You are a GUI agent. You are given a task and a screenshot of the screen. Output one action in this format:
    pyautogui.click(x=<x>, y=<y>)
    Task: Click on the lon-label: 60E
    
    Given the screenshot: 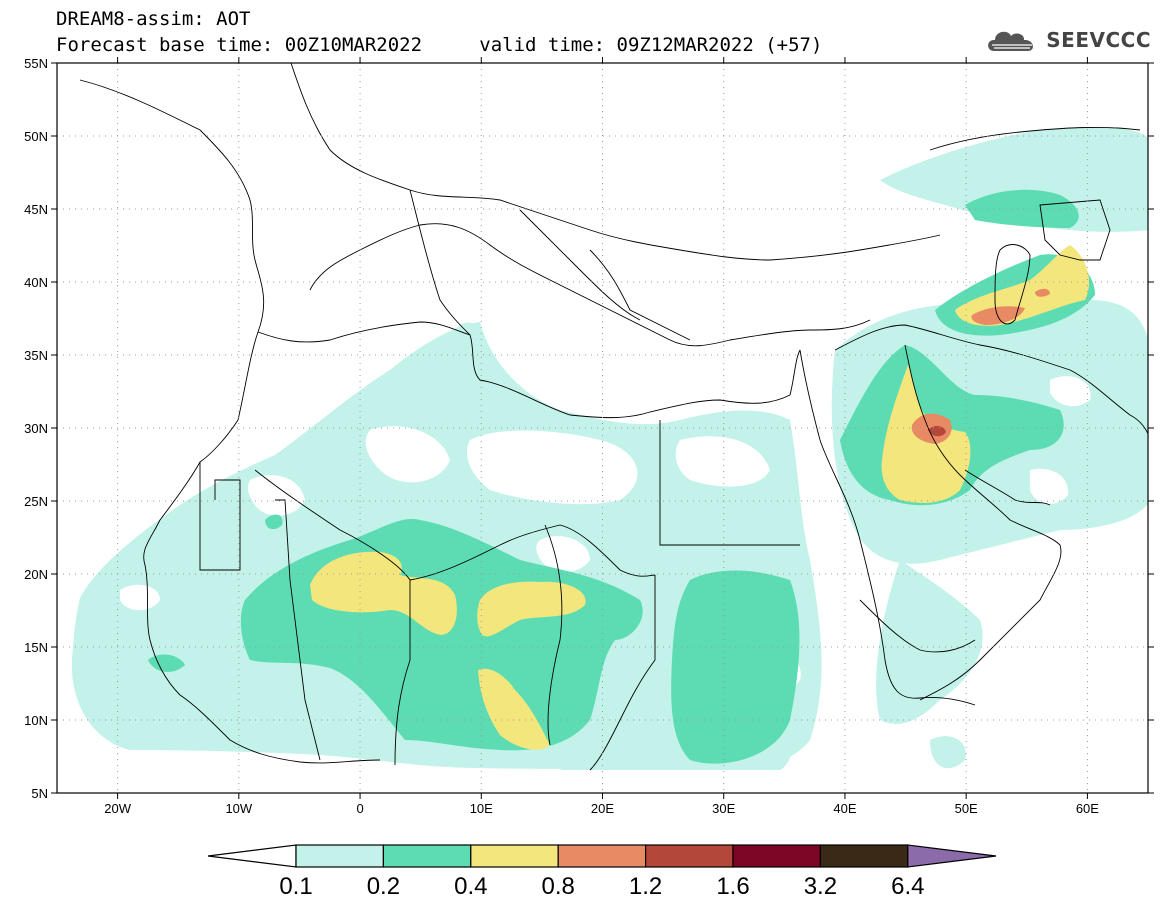 What is the action you would take?
    pyautogui.click(x=1087, y=808)
    